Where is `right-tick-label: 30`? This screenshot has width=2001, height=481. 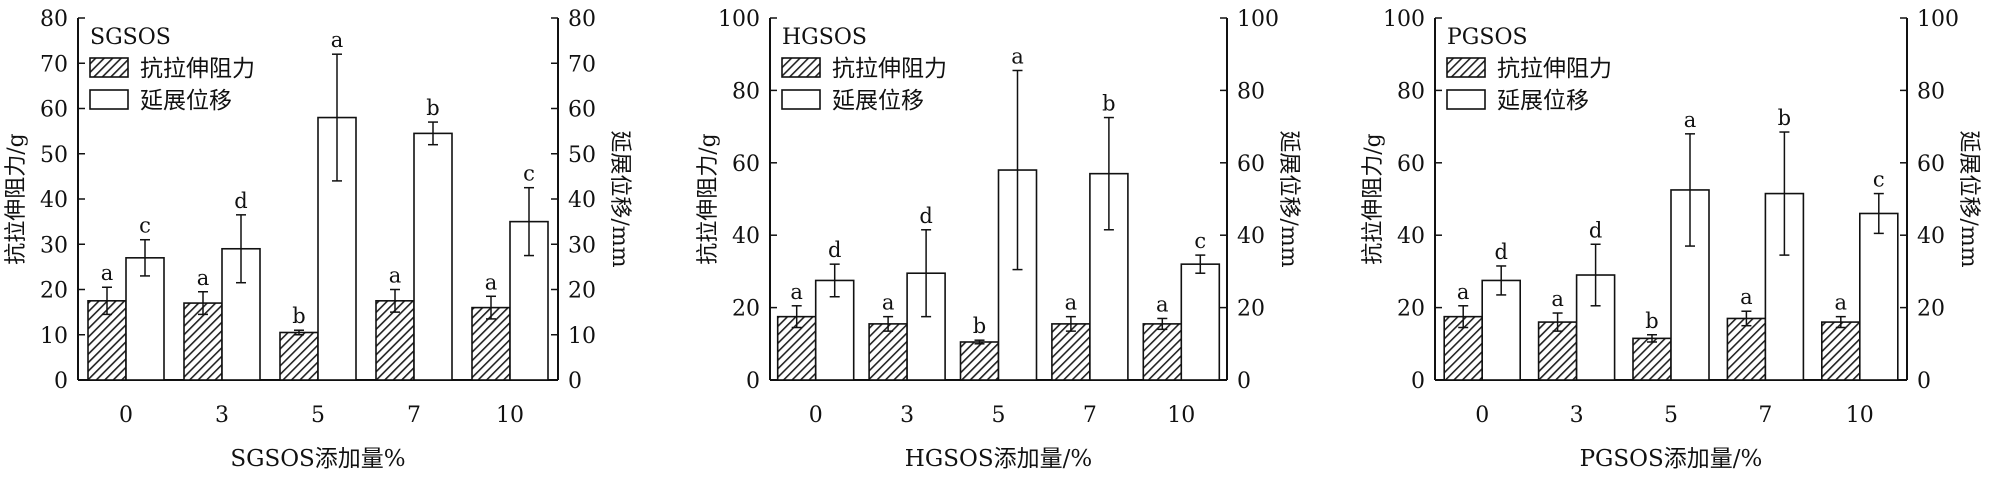 right-tick-label: 30 is located at coordinates (582, 245).